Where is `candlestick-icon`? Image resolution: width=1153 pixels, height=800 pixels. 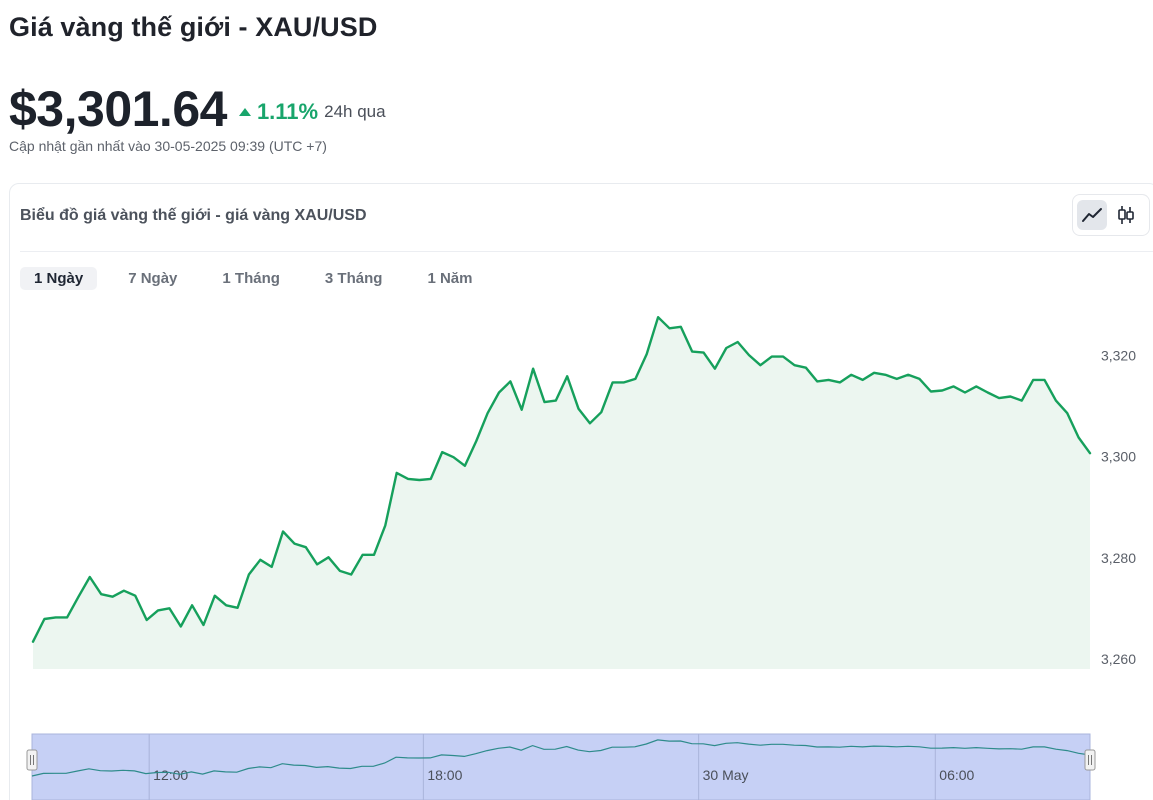 candlestick-icon is located at coordinates (1126, 215).